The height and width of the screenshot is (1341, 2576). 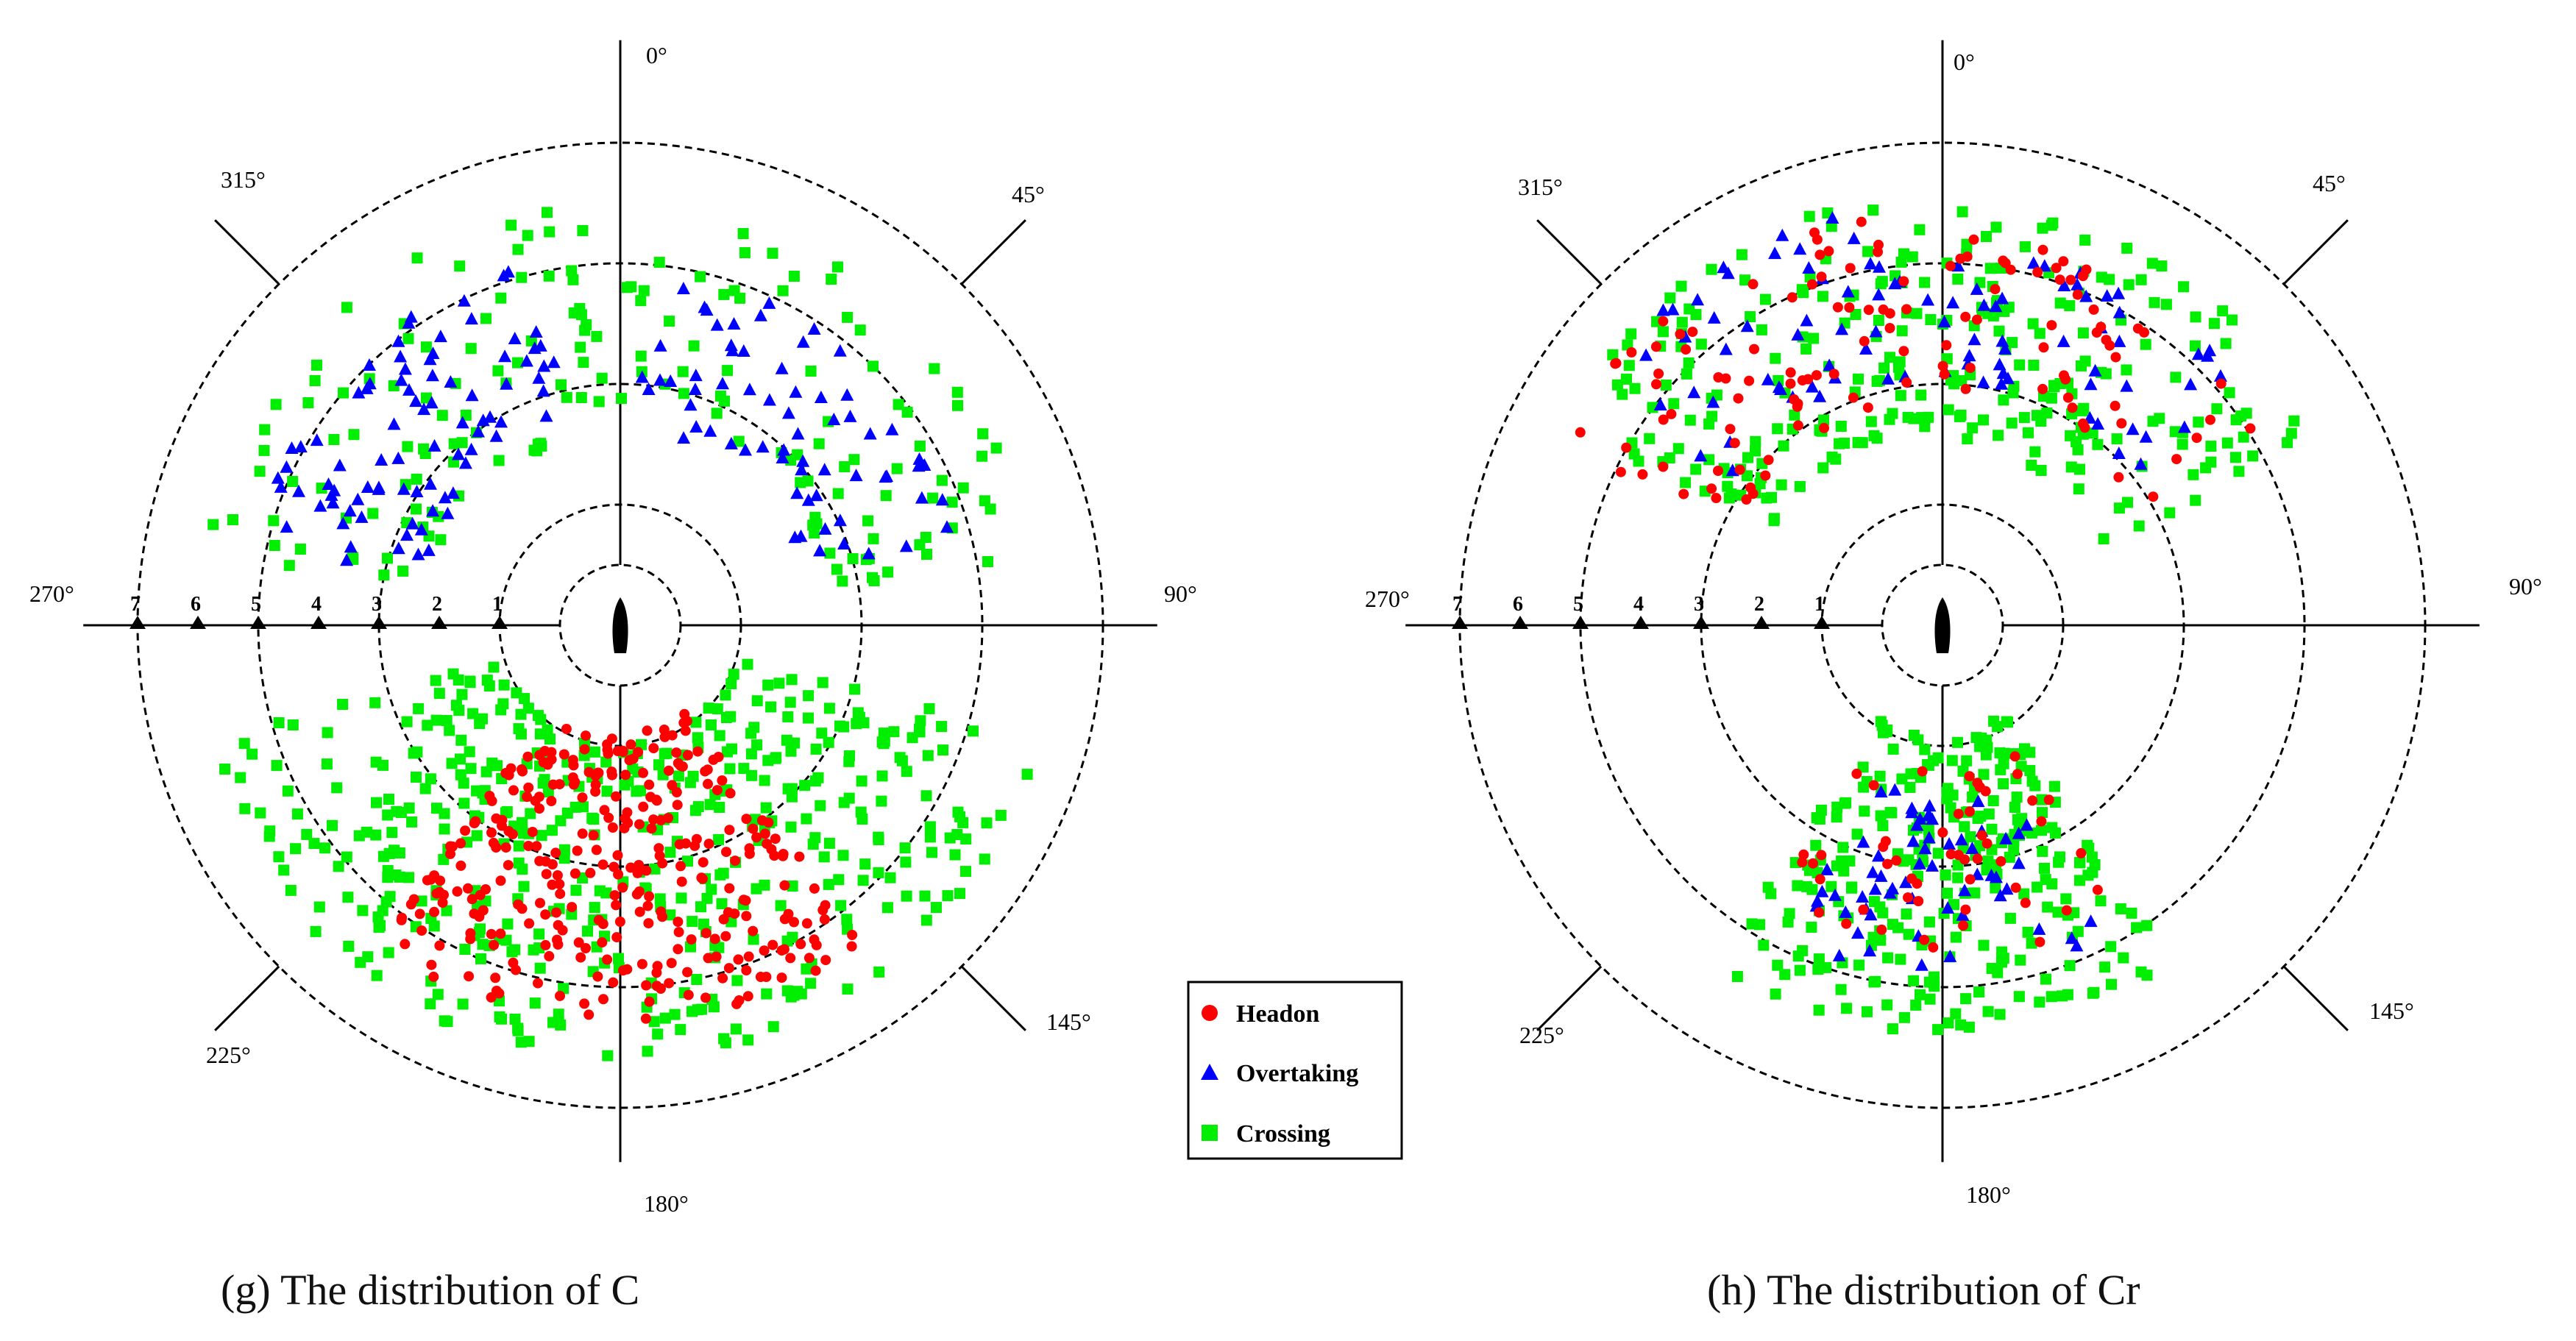 I want to click on legend-crossing-marker, so click(x=1210, y=1133).